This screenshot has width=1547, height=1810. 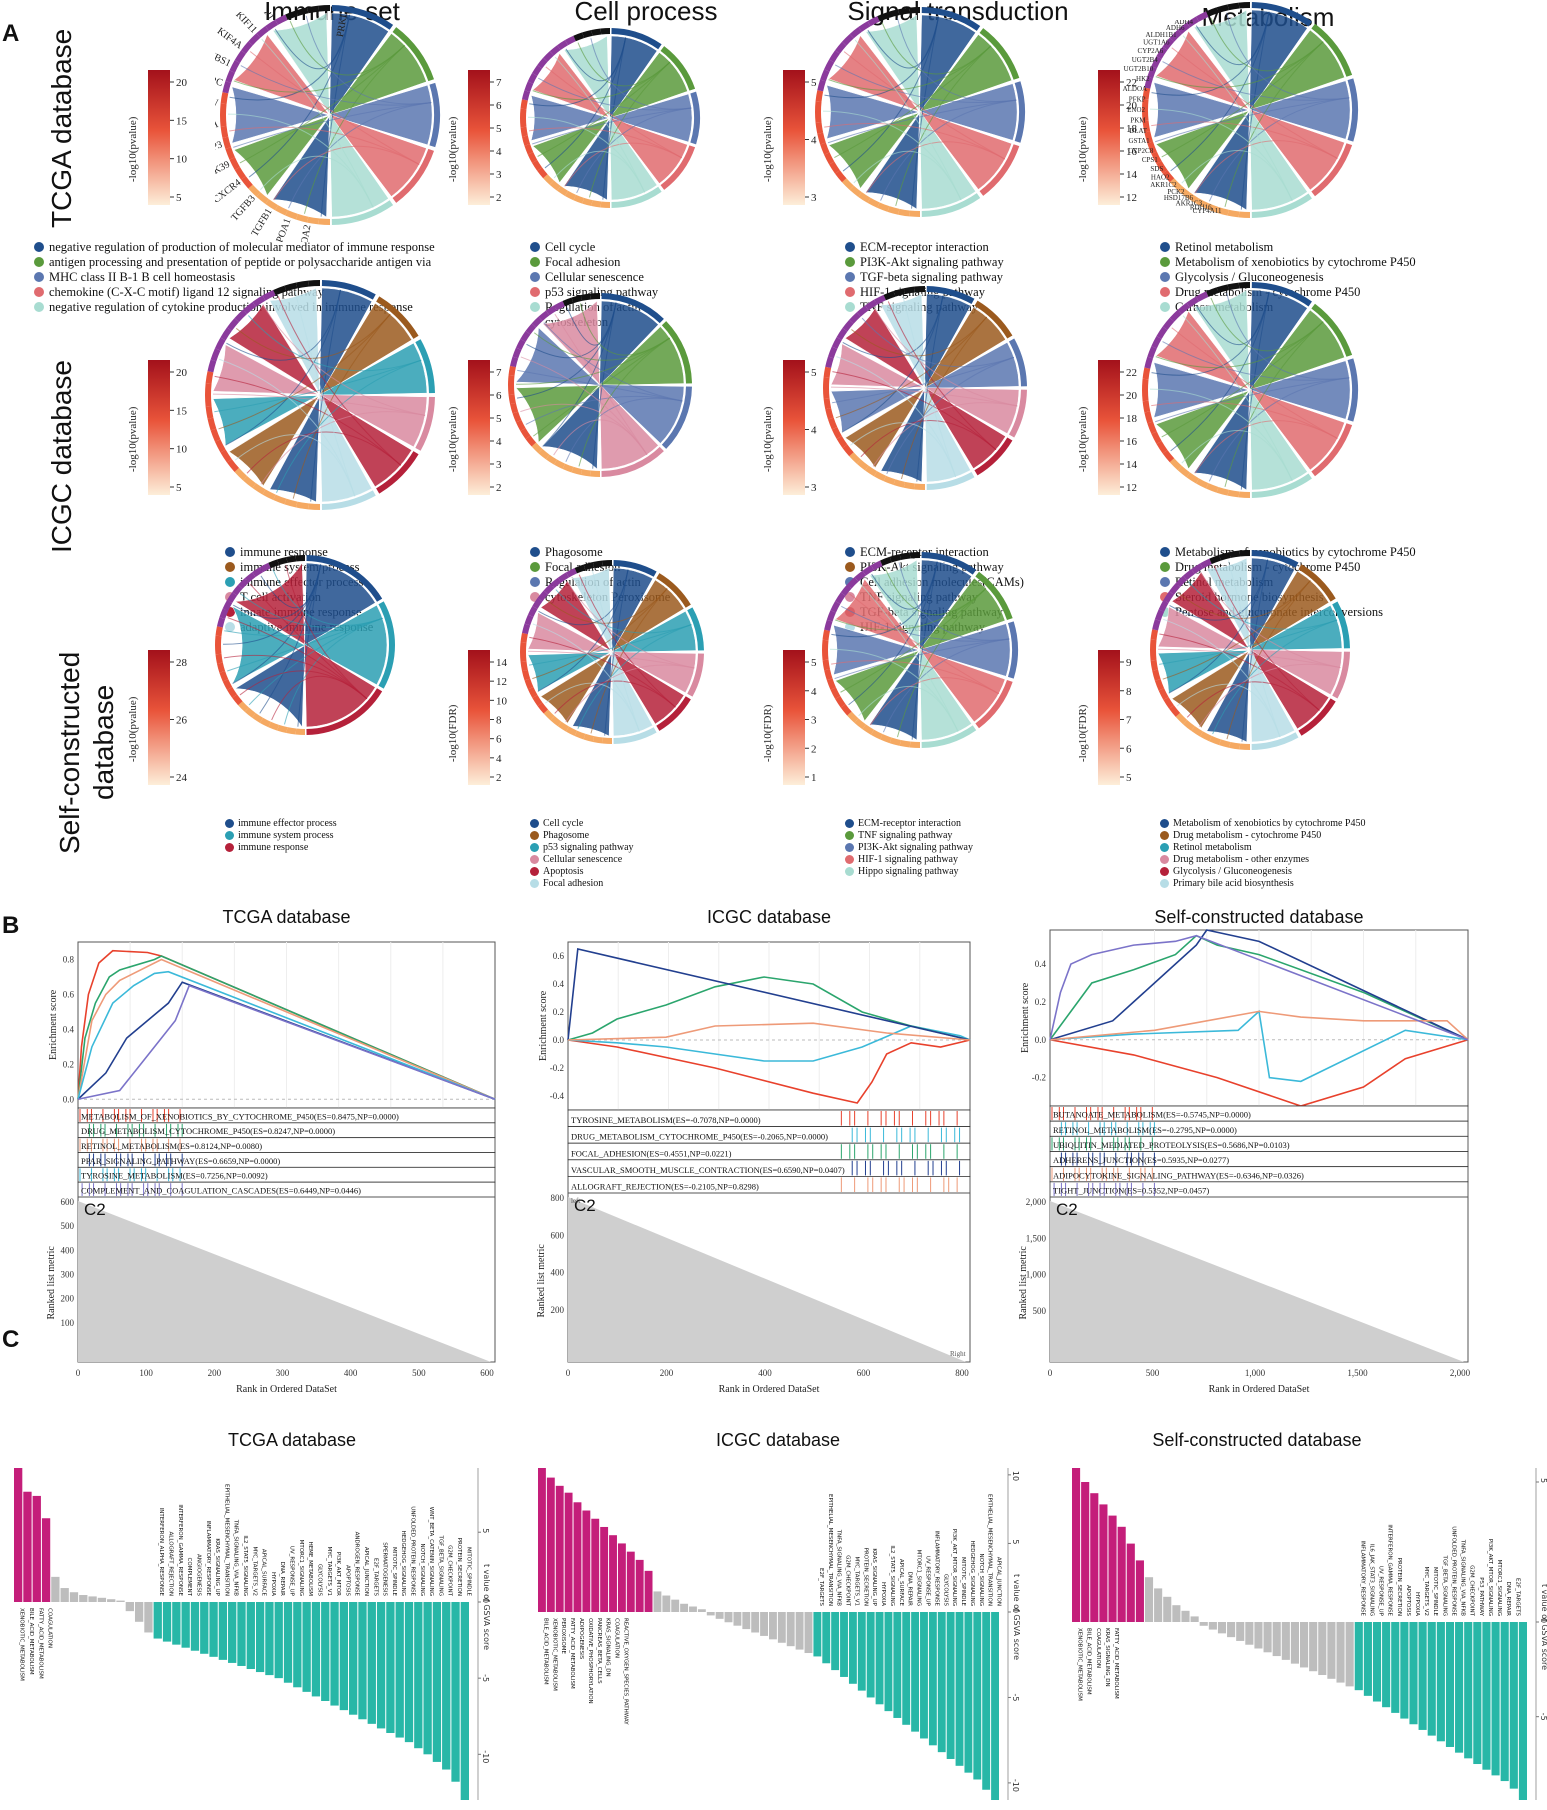 What do you see at coordinates (1262, 848) in the screenshot?
I see `legend-item: Retinol metabolism` at bounding box center [1262, 848].